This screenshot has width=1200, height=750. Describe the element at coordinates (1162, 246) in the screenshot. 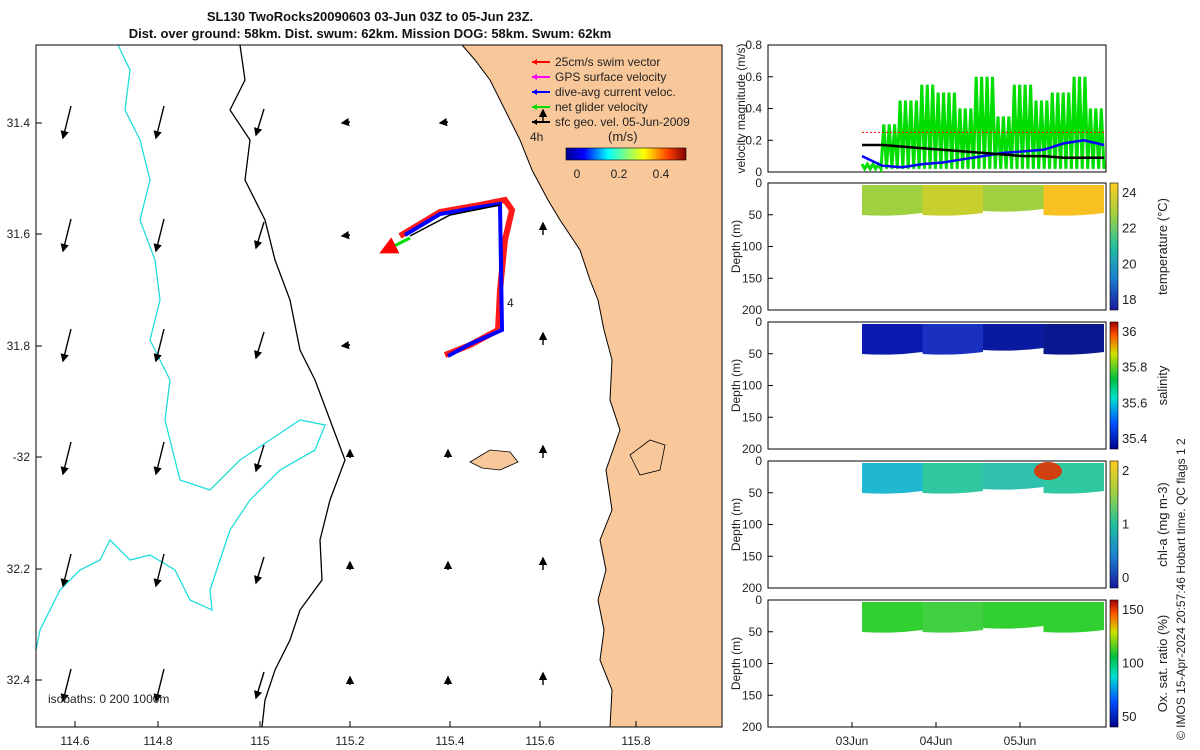

I see `colorbar-label: temperature (°C)` at that location.